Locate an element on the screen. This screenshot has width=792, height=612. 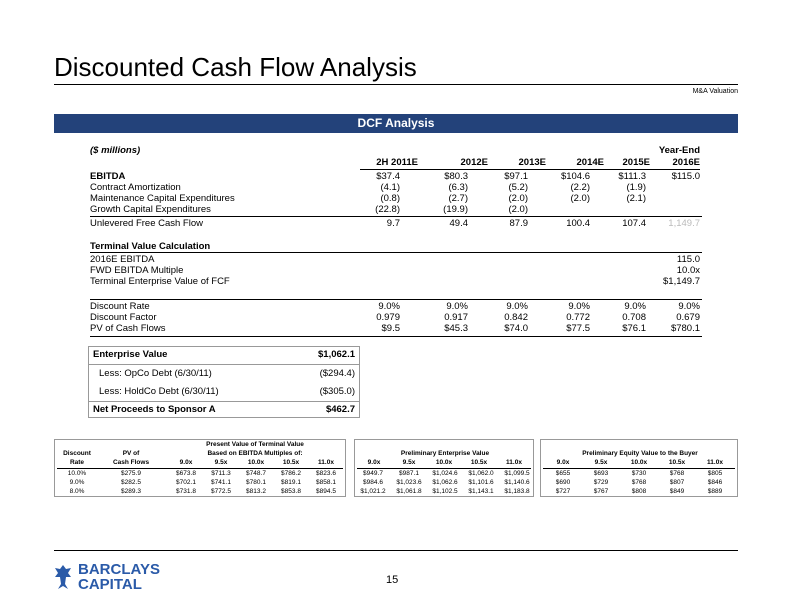
cell: $711.3 is located at coordinates (221, 473).